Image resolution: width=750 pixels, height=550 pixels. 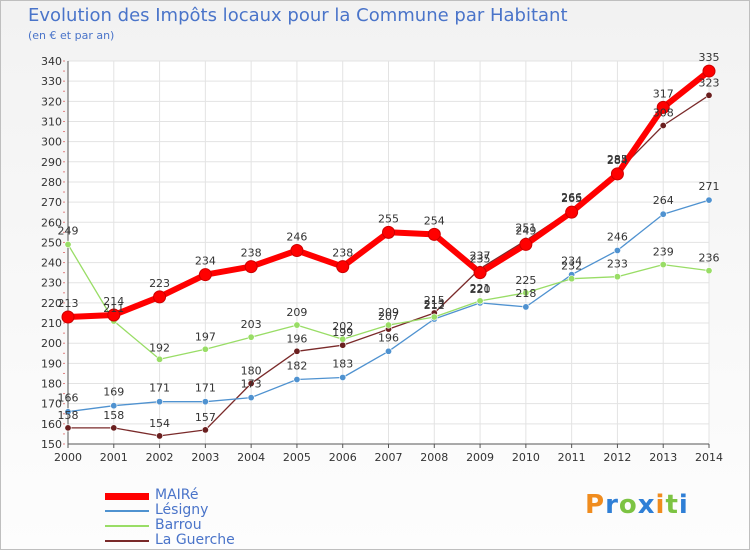 I want to click on x-tick-label: 2012, so click(x=617, y=457).